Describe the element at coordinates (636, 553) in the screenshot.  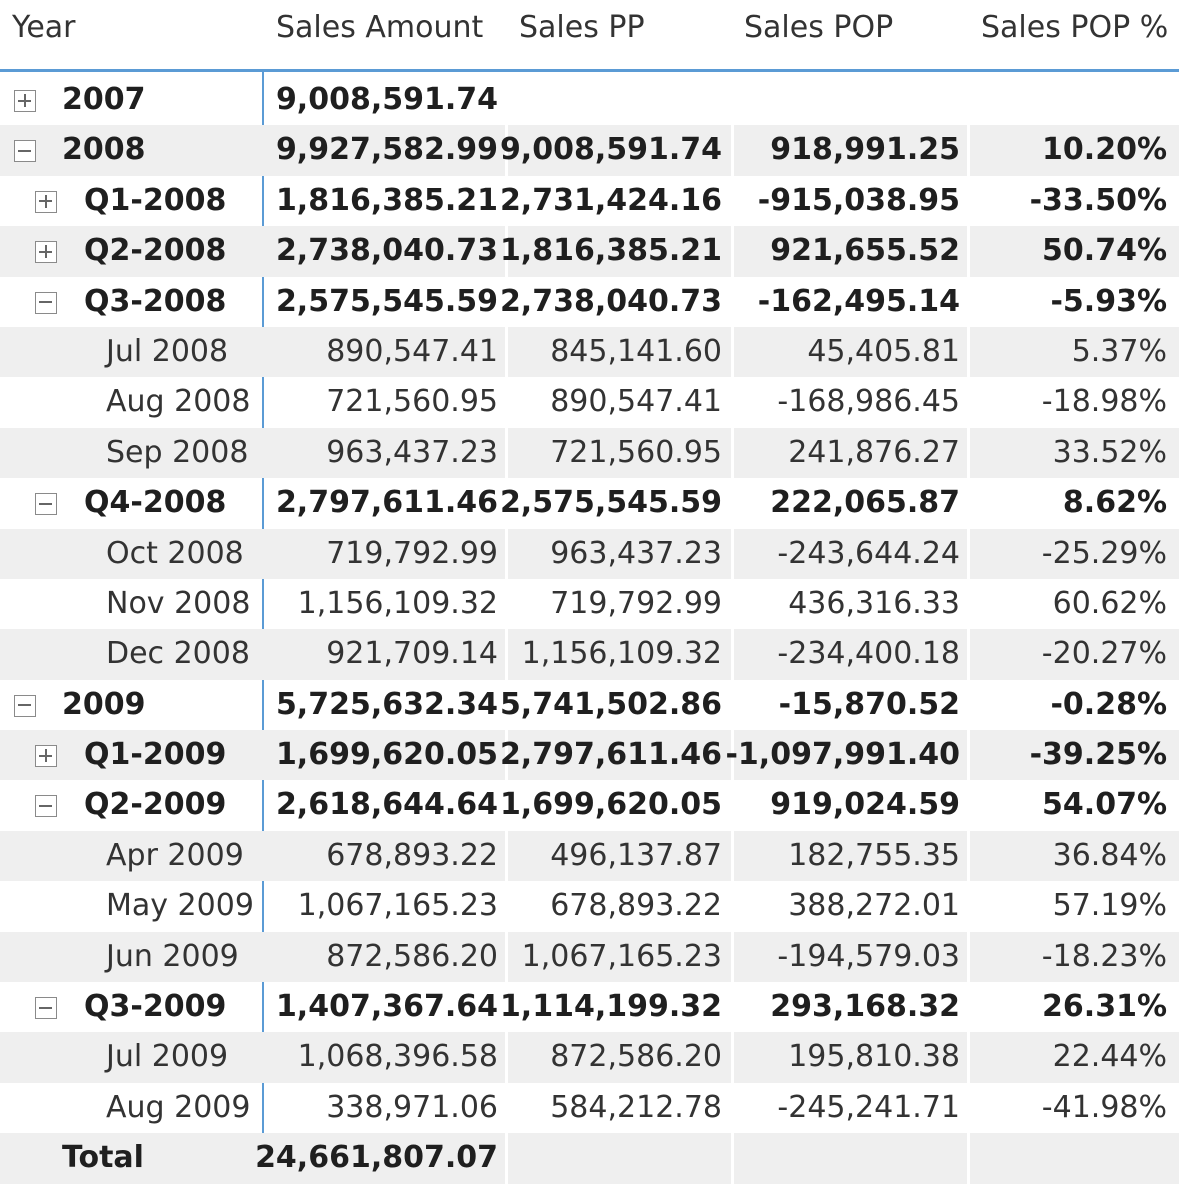
I see `cell-sales-pp: 963,437.23` at that location.